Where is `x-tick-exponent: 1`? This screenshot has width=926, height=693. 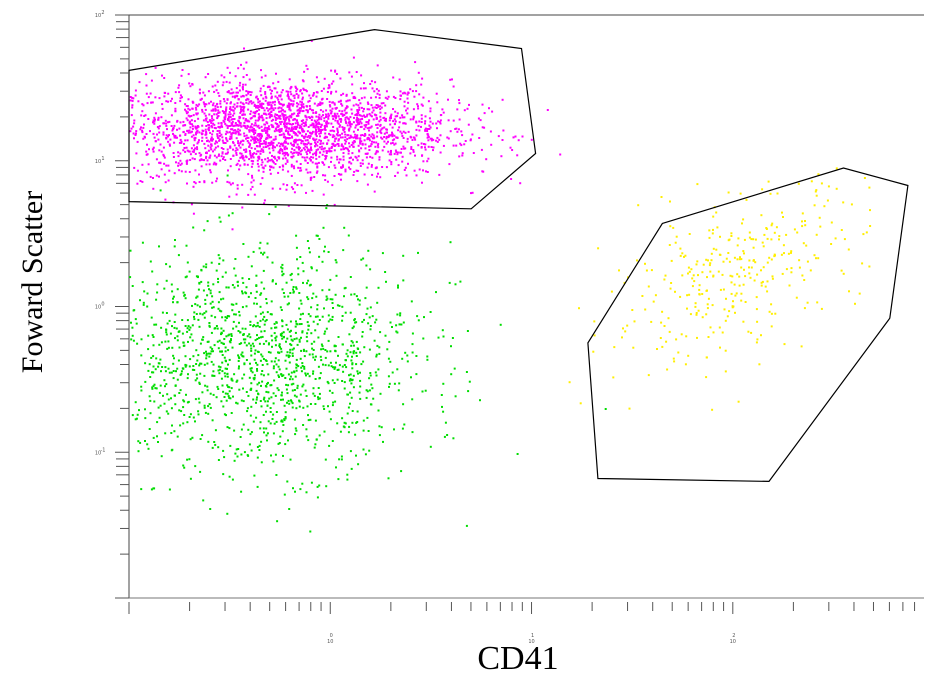 x-tick-exponent: 1 is located at coordinates (532, 636).